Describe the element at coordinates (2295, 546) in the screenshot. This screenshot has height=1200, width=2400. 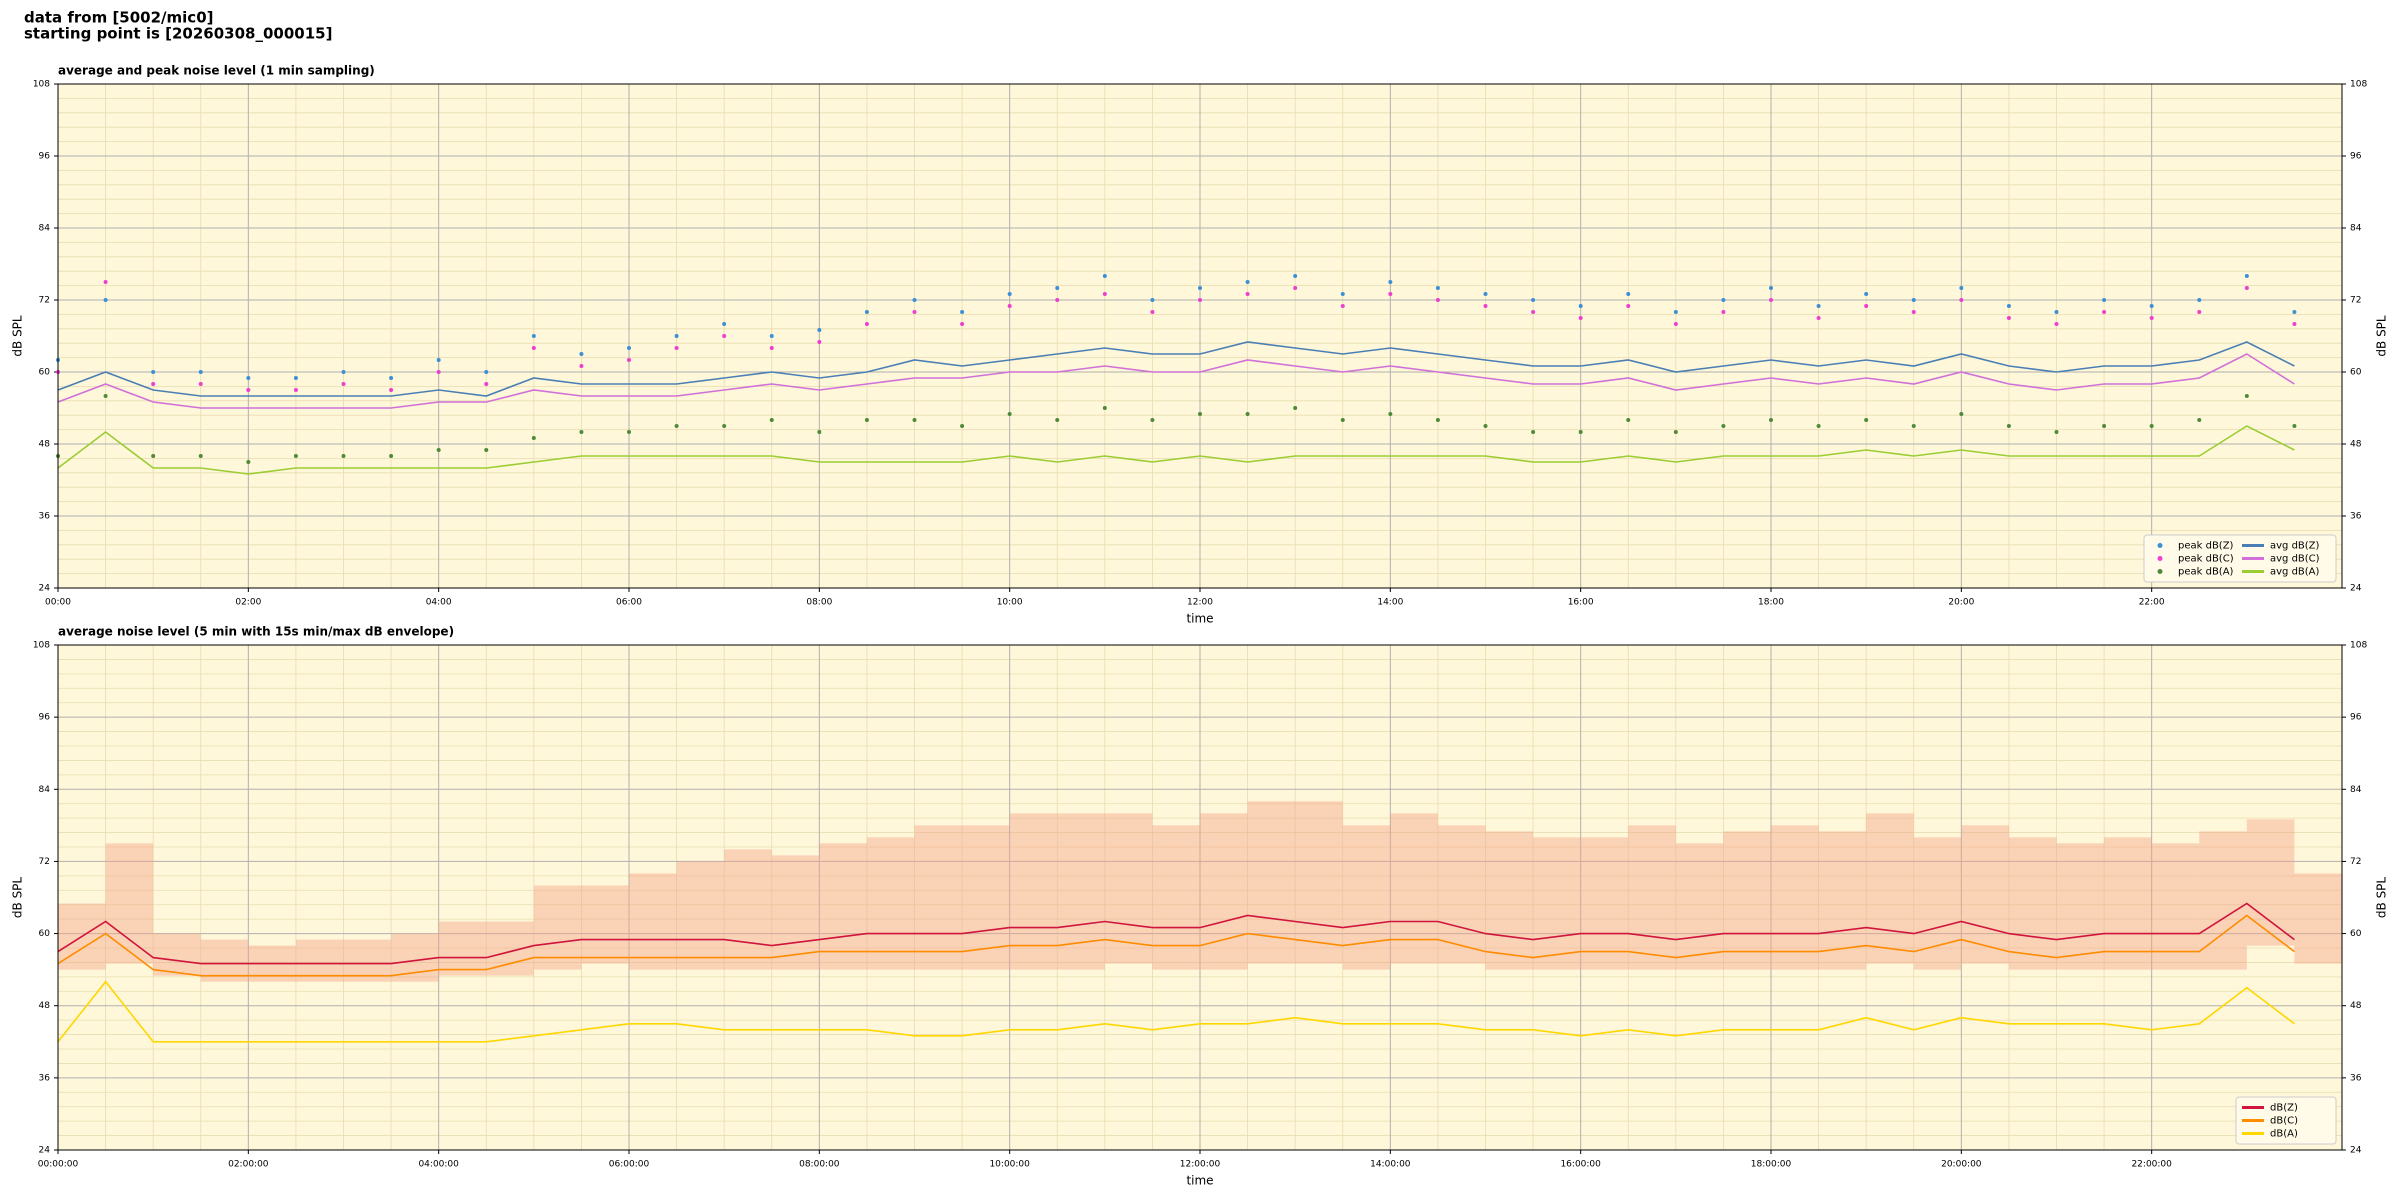
I see `legend-label: avg dB(Z)` at that location.